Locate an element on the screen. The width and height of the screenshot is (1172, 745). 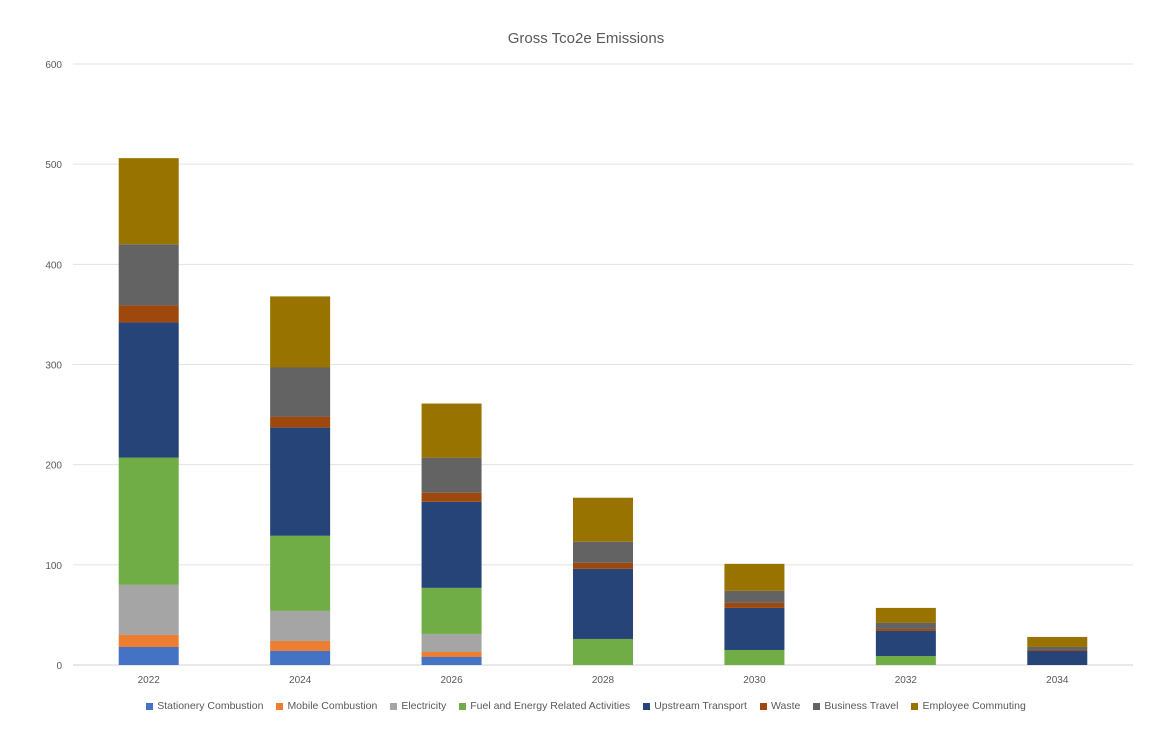
legend-label: Employee Commuting is located at coordinates (974, 706).